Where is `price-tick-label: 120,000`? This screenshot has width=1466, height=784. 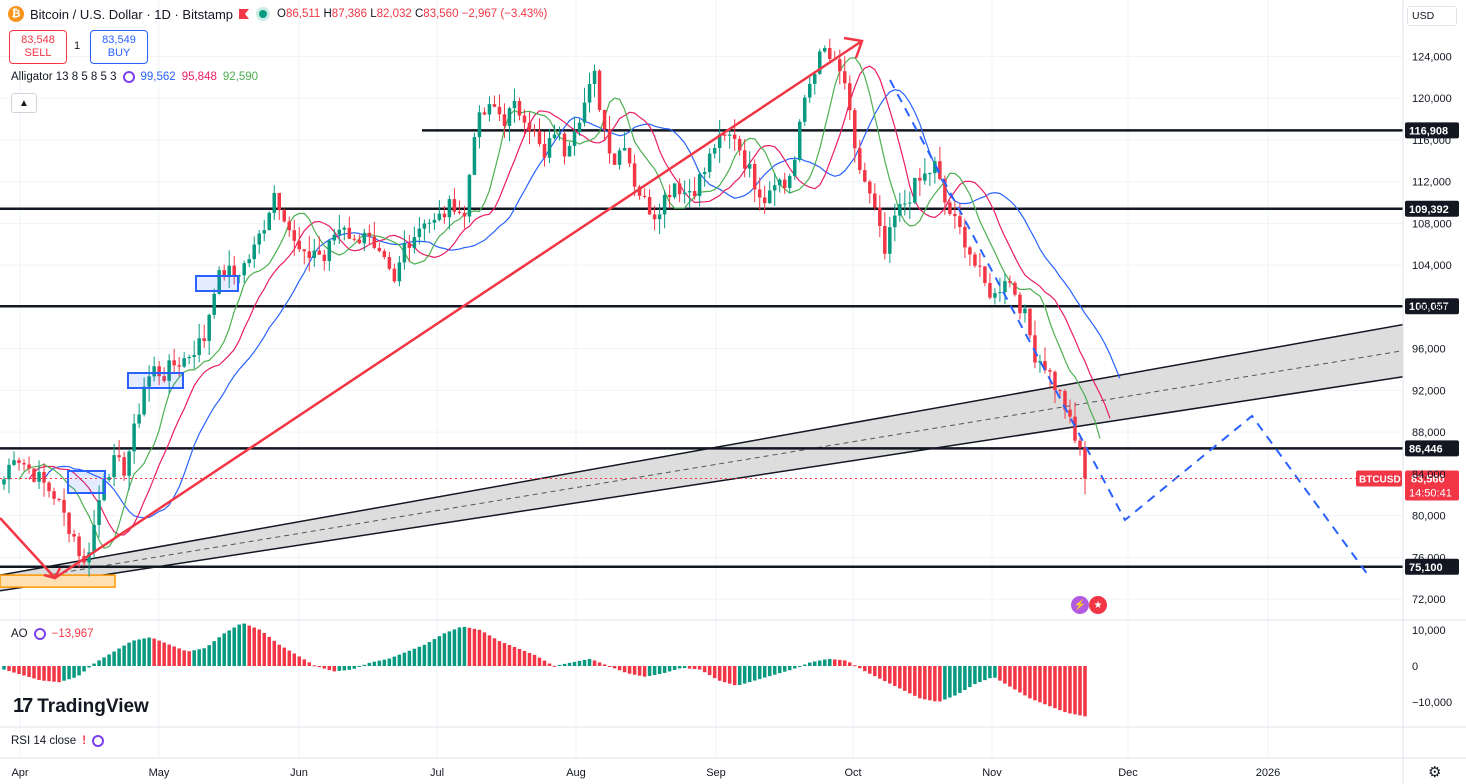
price-tick-label: 120,000 is located at coordinates (1432, 99).